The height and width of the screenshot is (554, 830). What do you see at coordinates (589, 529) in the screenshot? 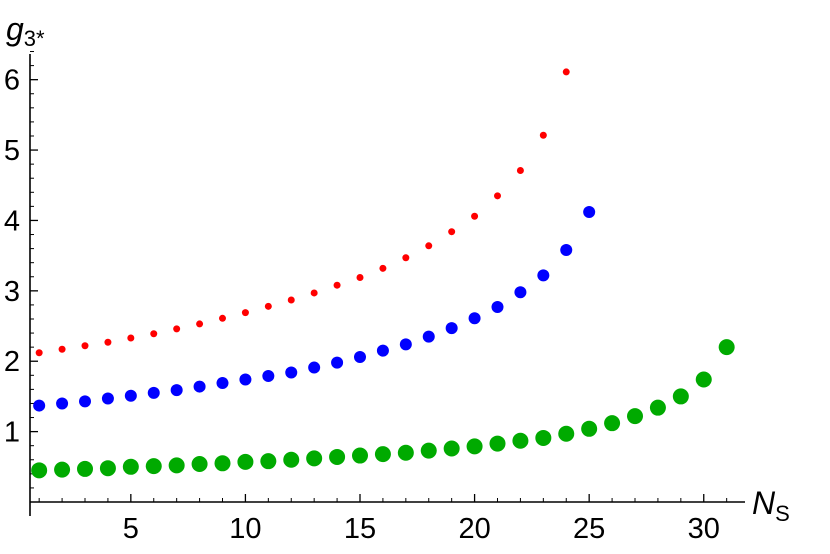
I see `x-tick-label: 25` at bounding box center [589, 529].